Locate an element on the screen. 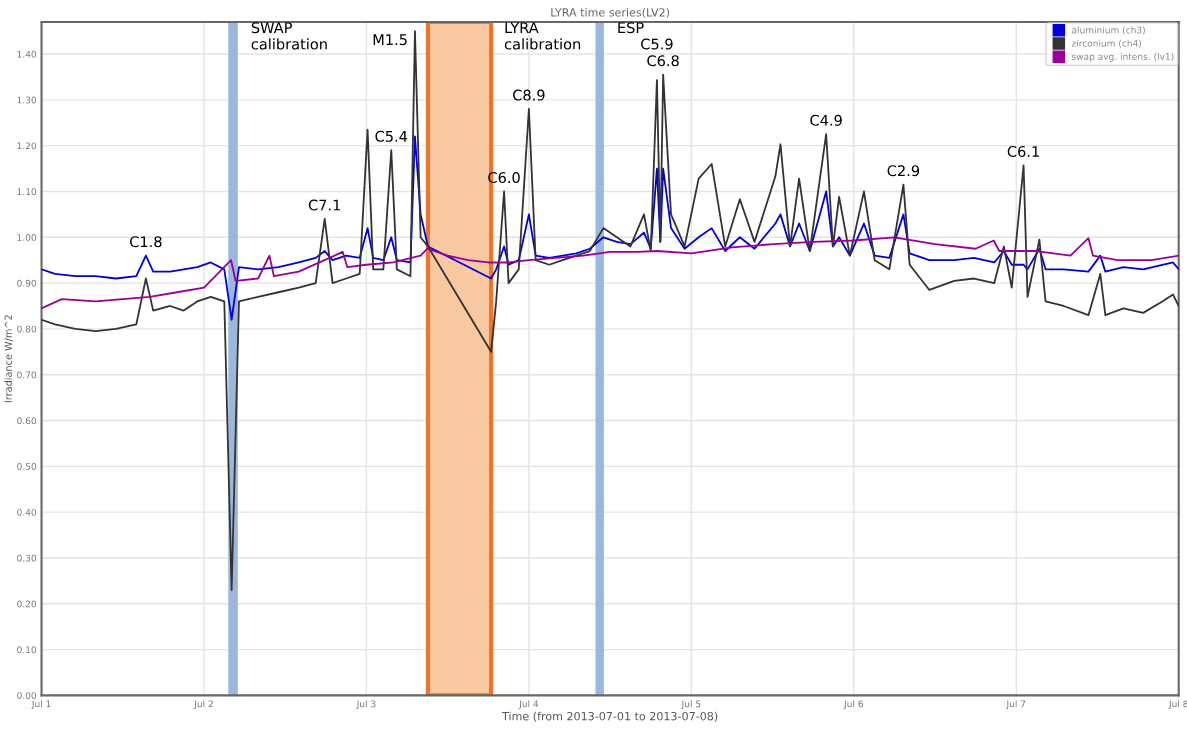 The width and height of the screenshot is (1187, 732). band-label: SWAP calibration is located at coordinates (289, 36).